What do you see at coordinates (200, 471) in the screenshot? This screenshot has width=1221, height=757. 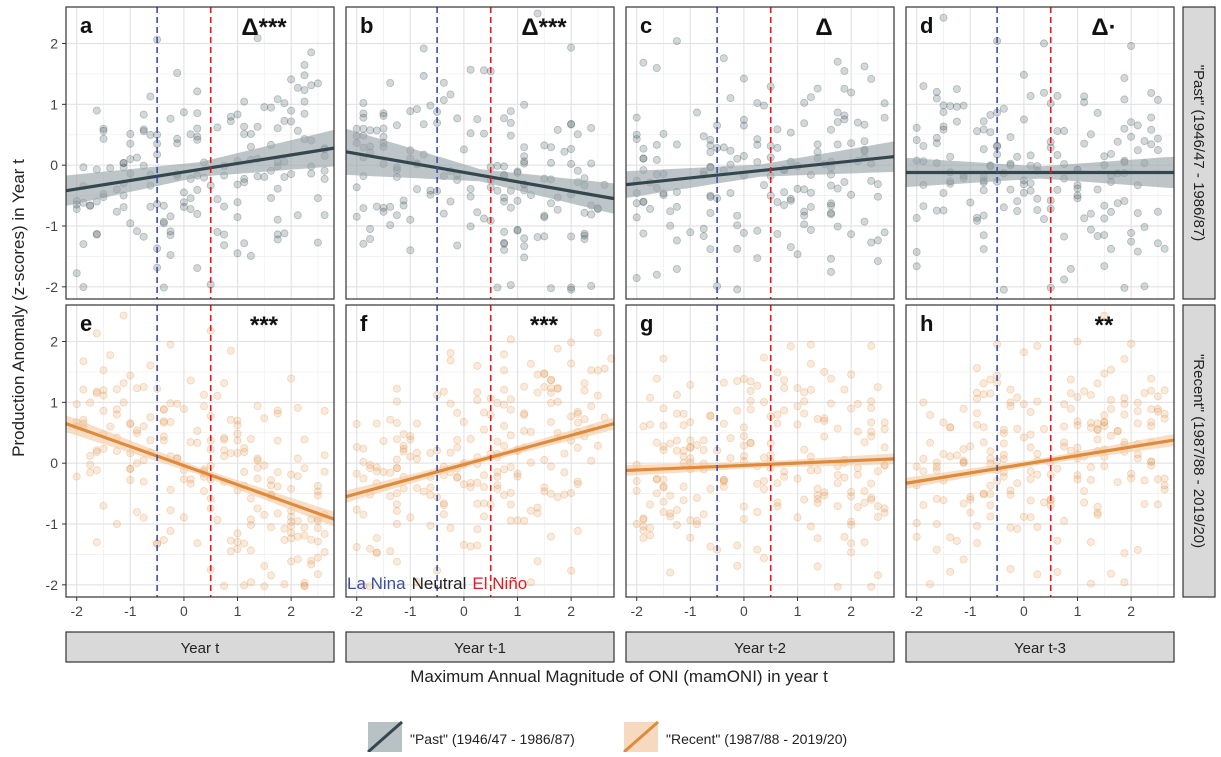 I see `regression-line` at bounding box center [200, 471].